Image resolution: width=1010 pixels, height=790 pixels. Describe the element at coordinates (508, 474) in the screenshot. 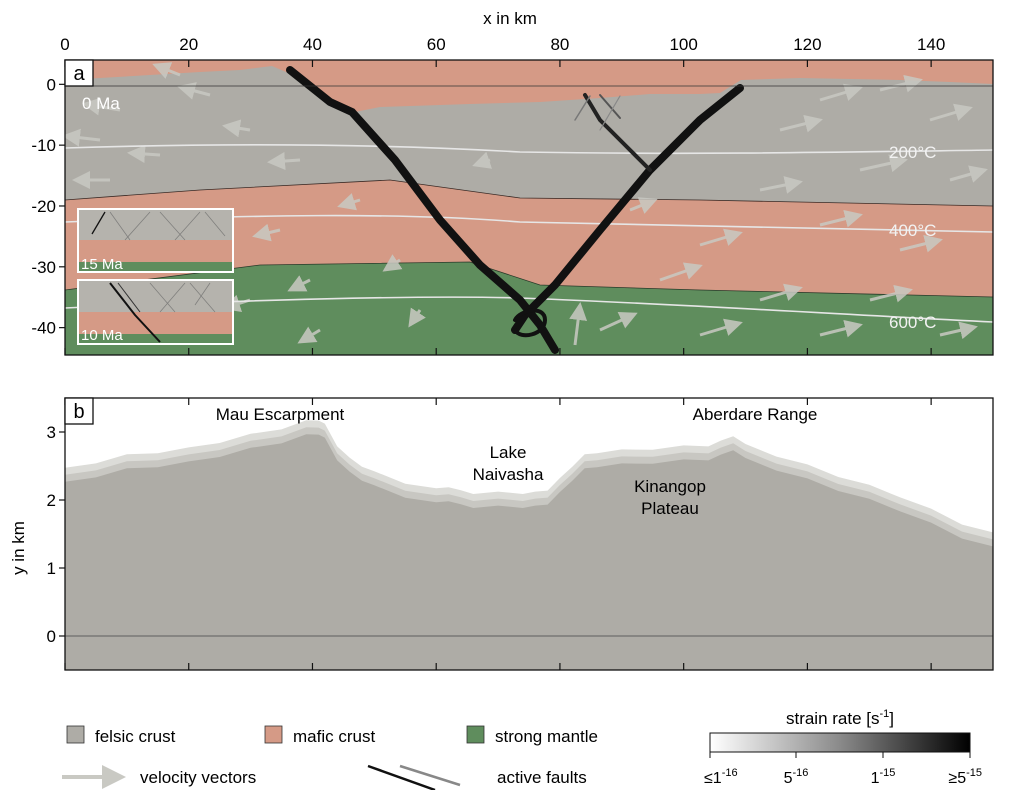

I see `label-lake-line2: Naivasha` at that location.